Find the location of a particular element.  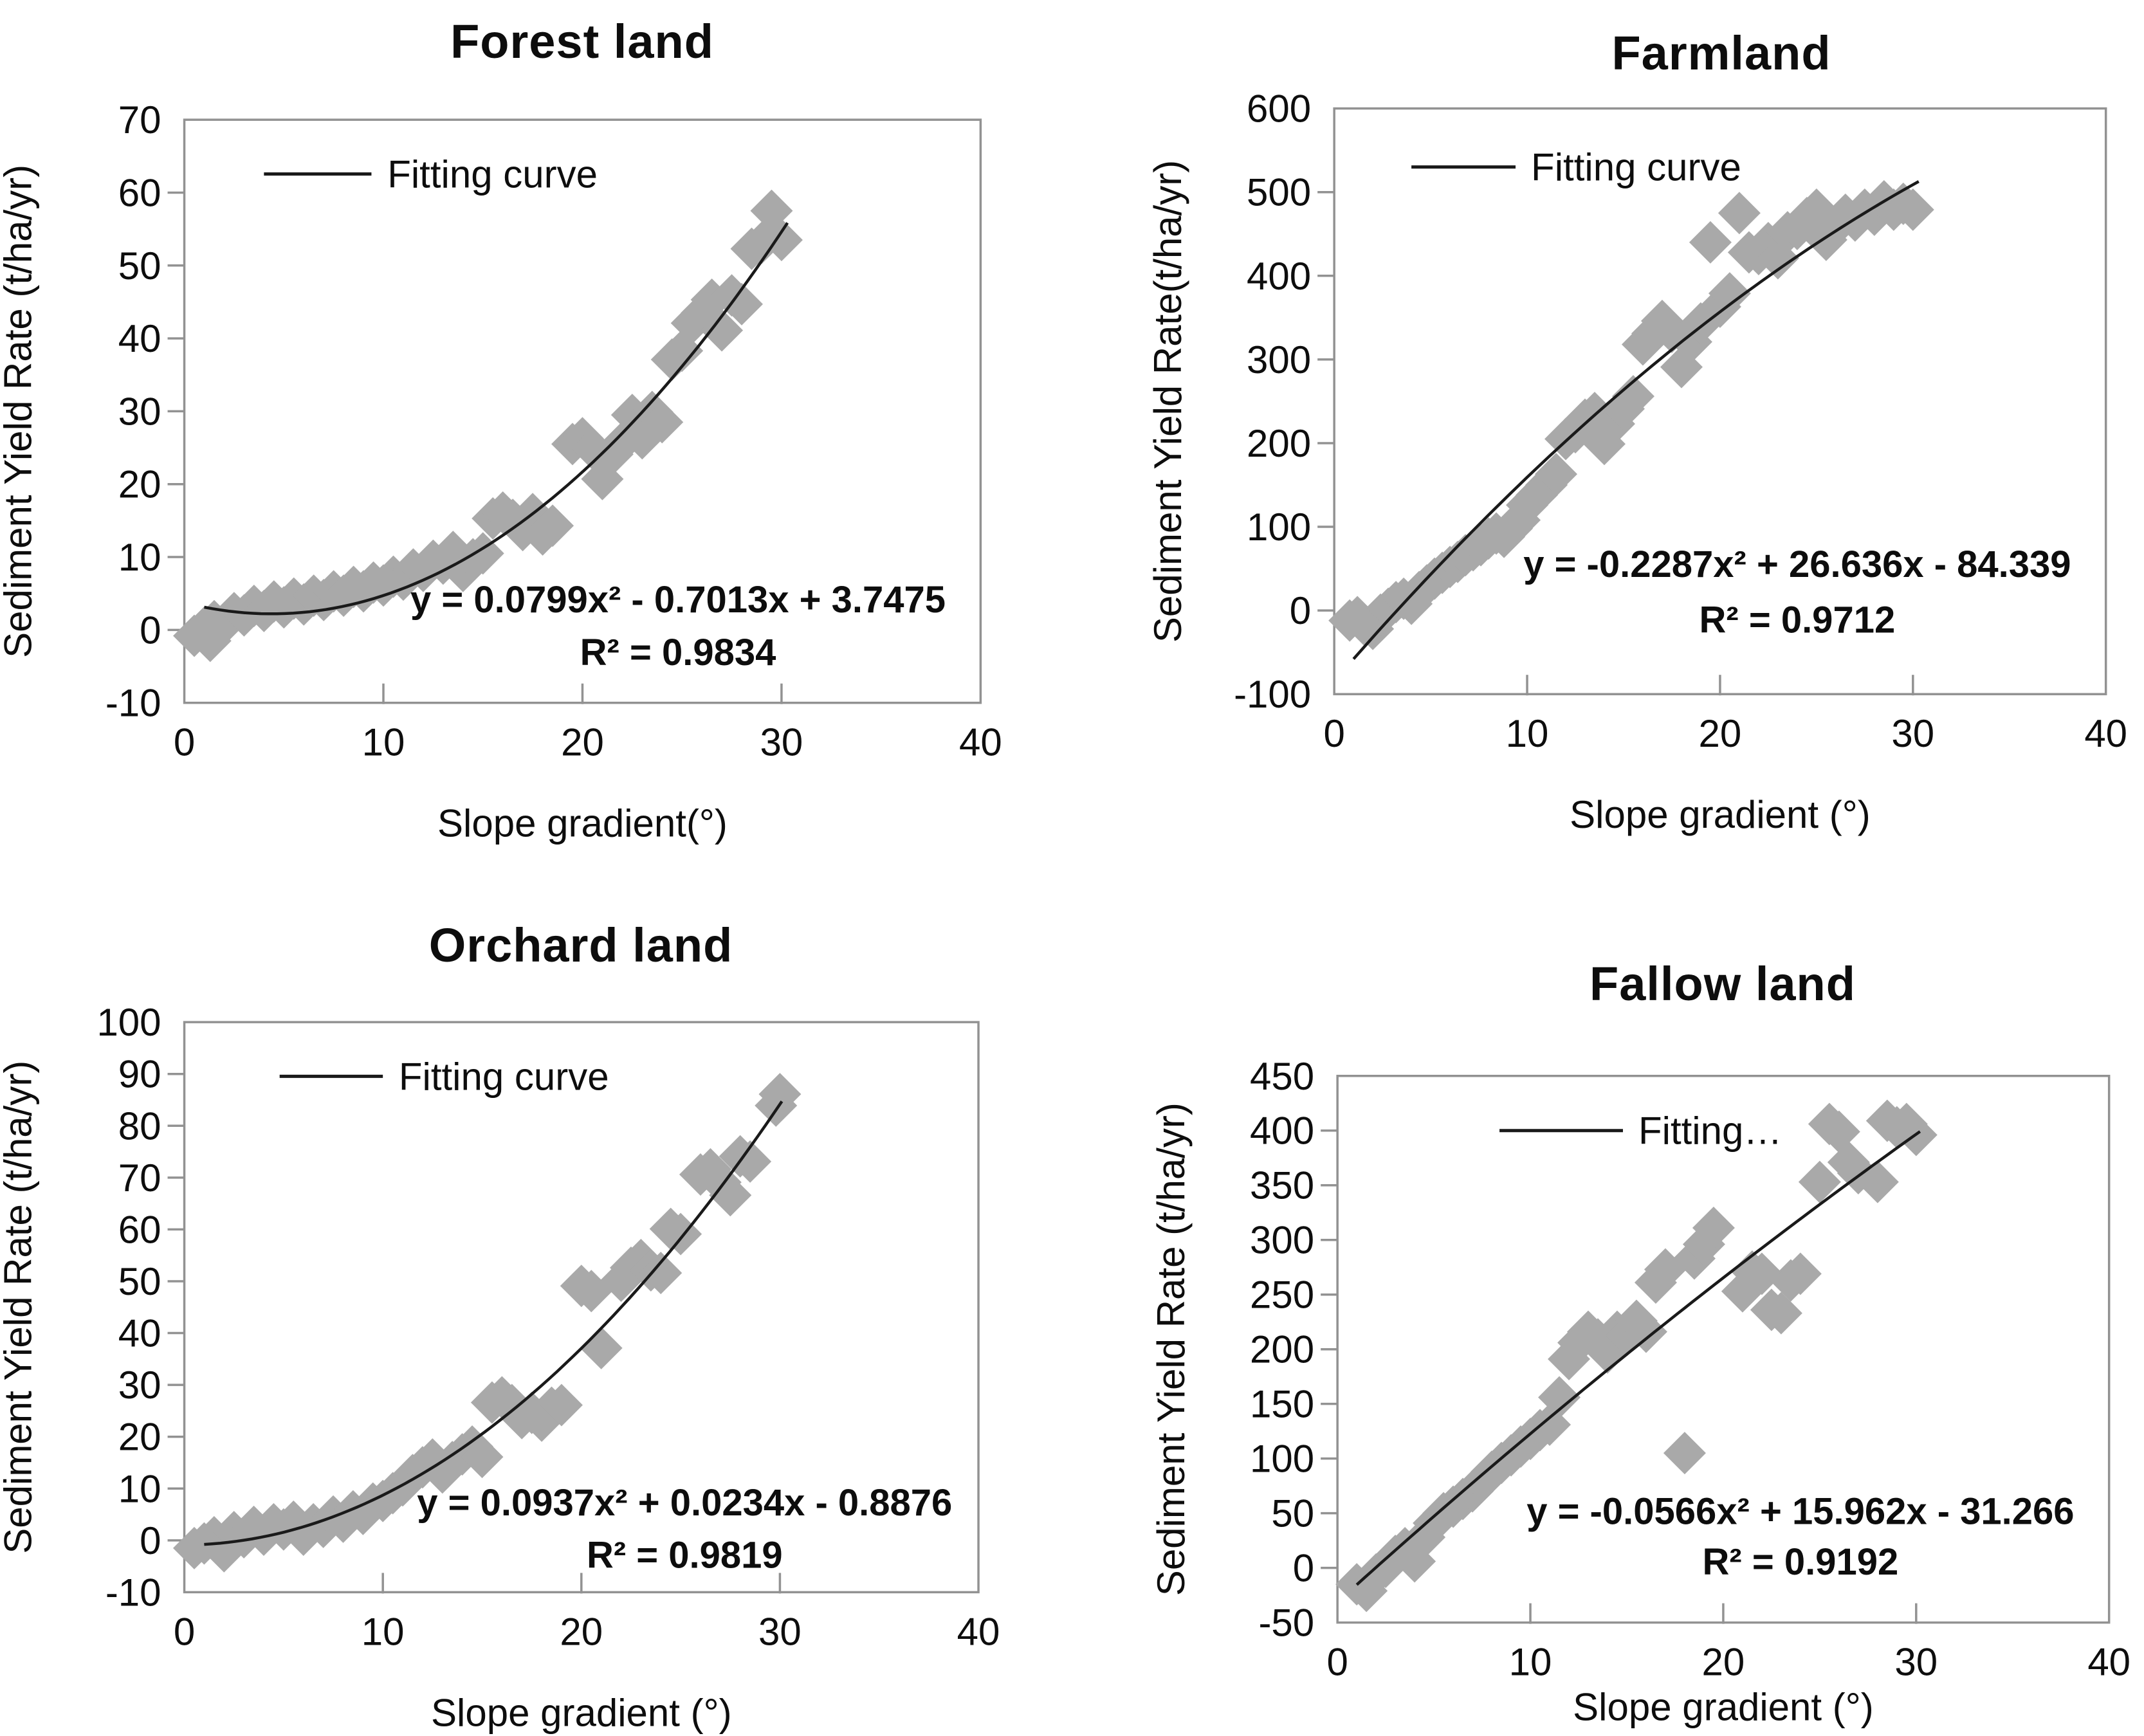

y-tick-label: -10 is located at coordinates (133, 1592).